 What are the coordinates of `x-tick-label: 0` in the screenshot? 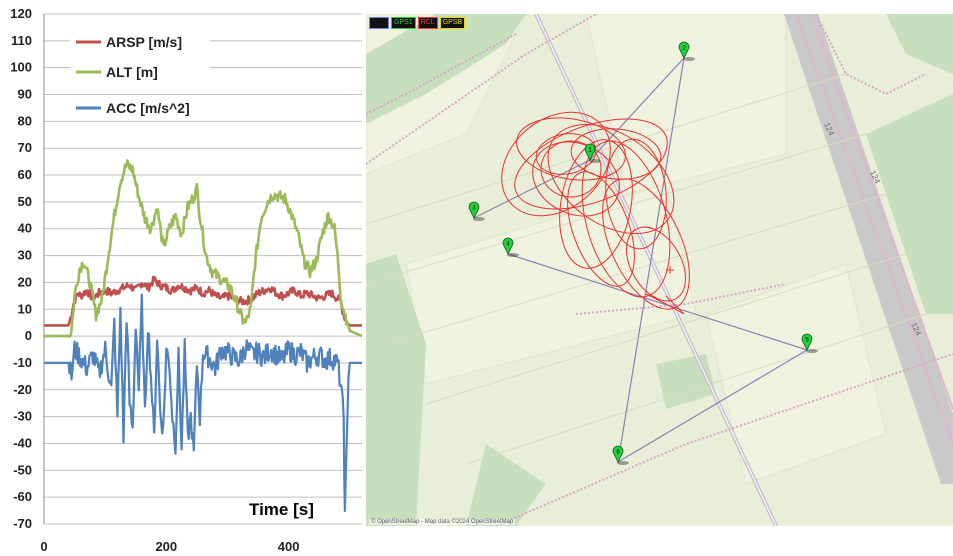 It's located at (43, 546).